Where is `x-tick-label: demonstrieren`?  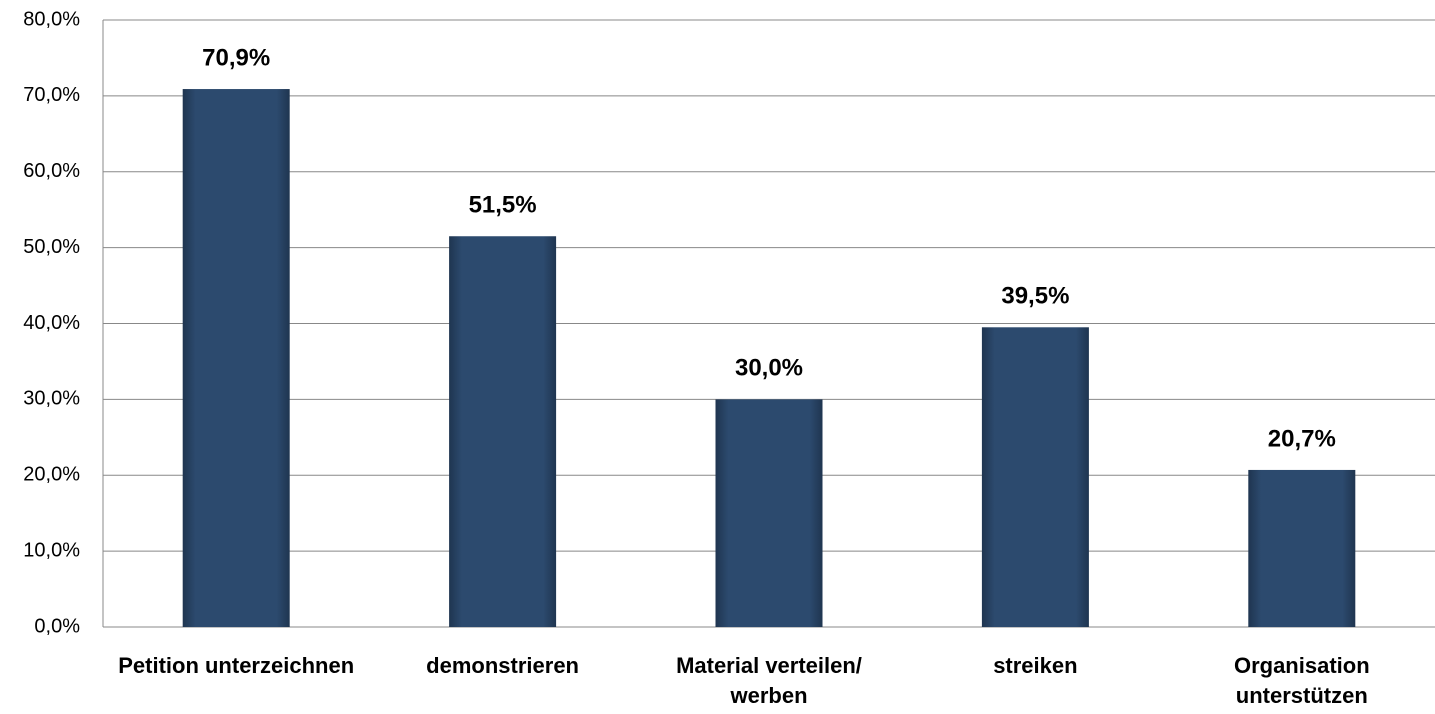
x-tick-label: demonstrieren is located at coordinates (502, 665).